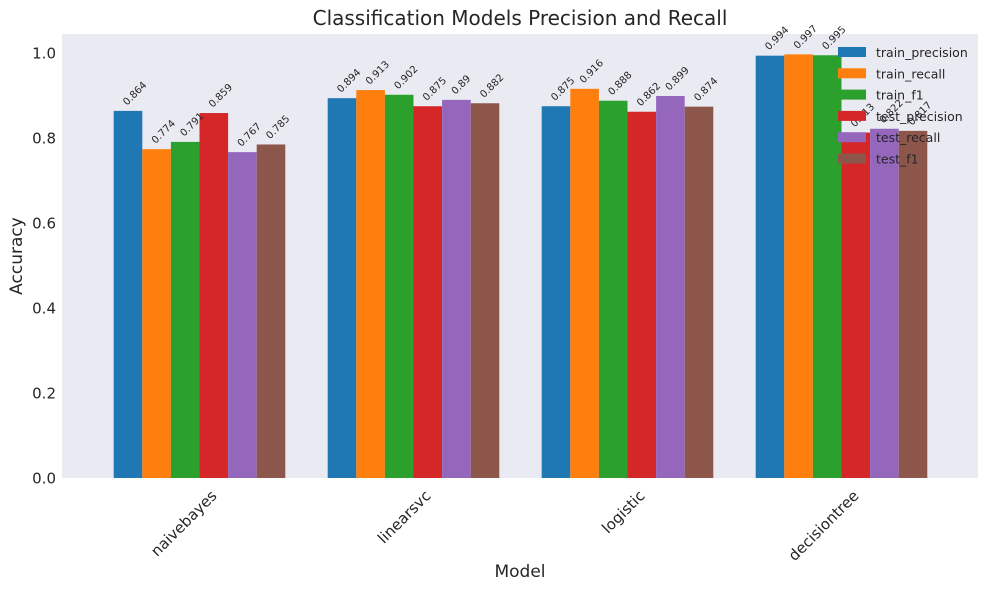 This screenshot has width=989, height=590. Describe the element at coordinates (623, 512) in the screenshot. I see `x-tick-label-logistic: logistic` at that location.